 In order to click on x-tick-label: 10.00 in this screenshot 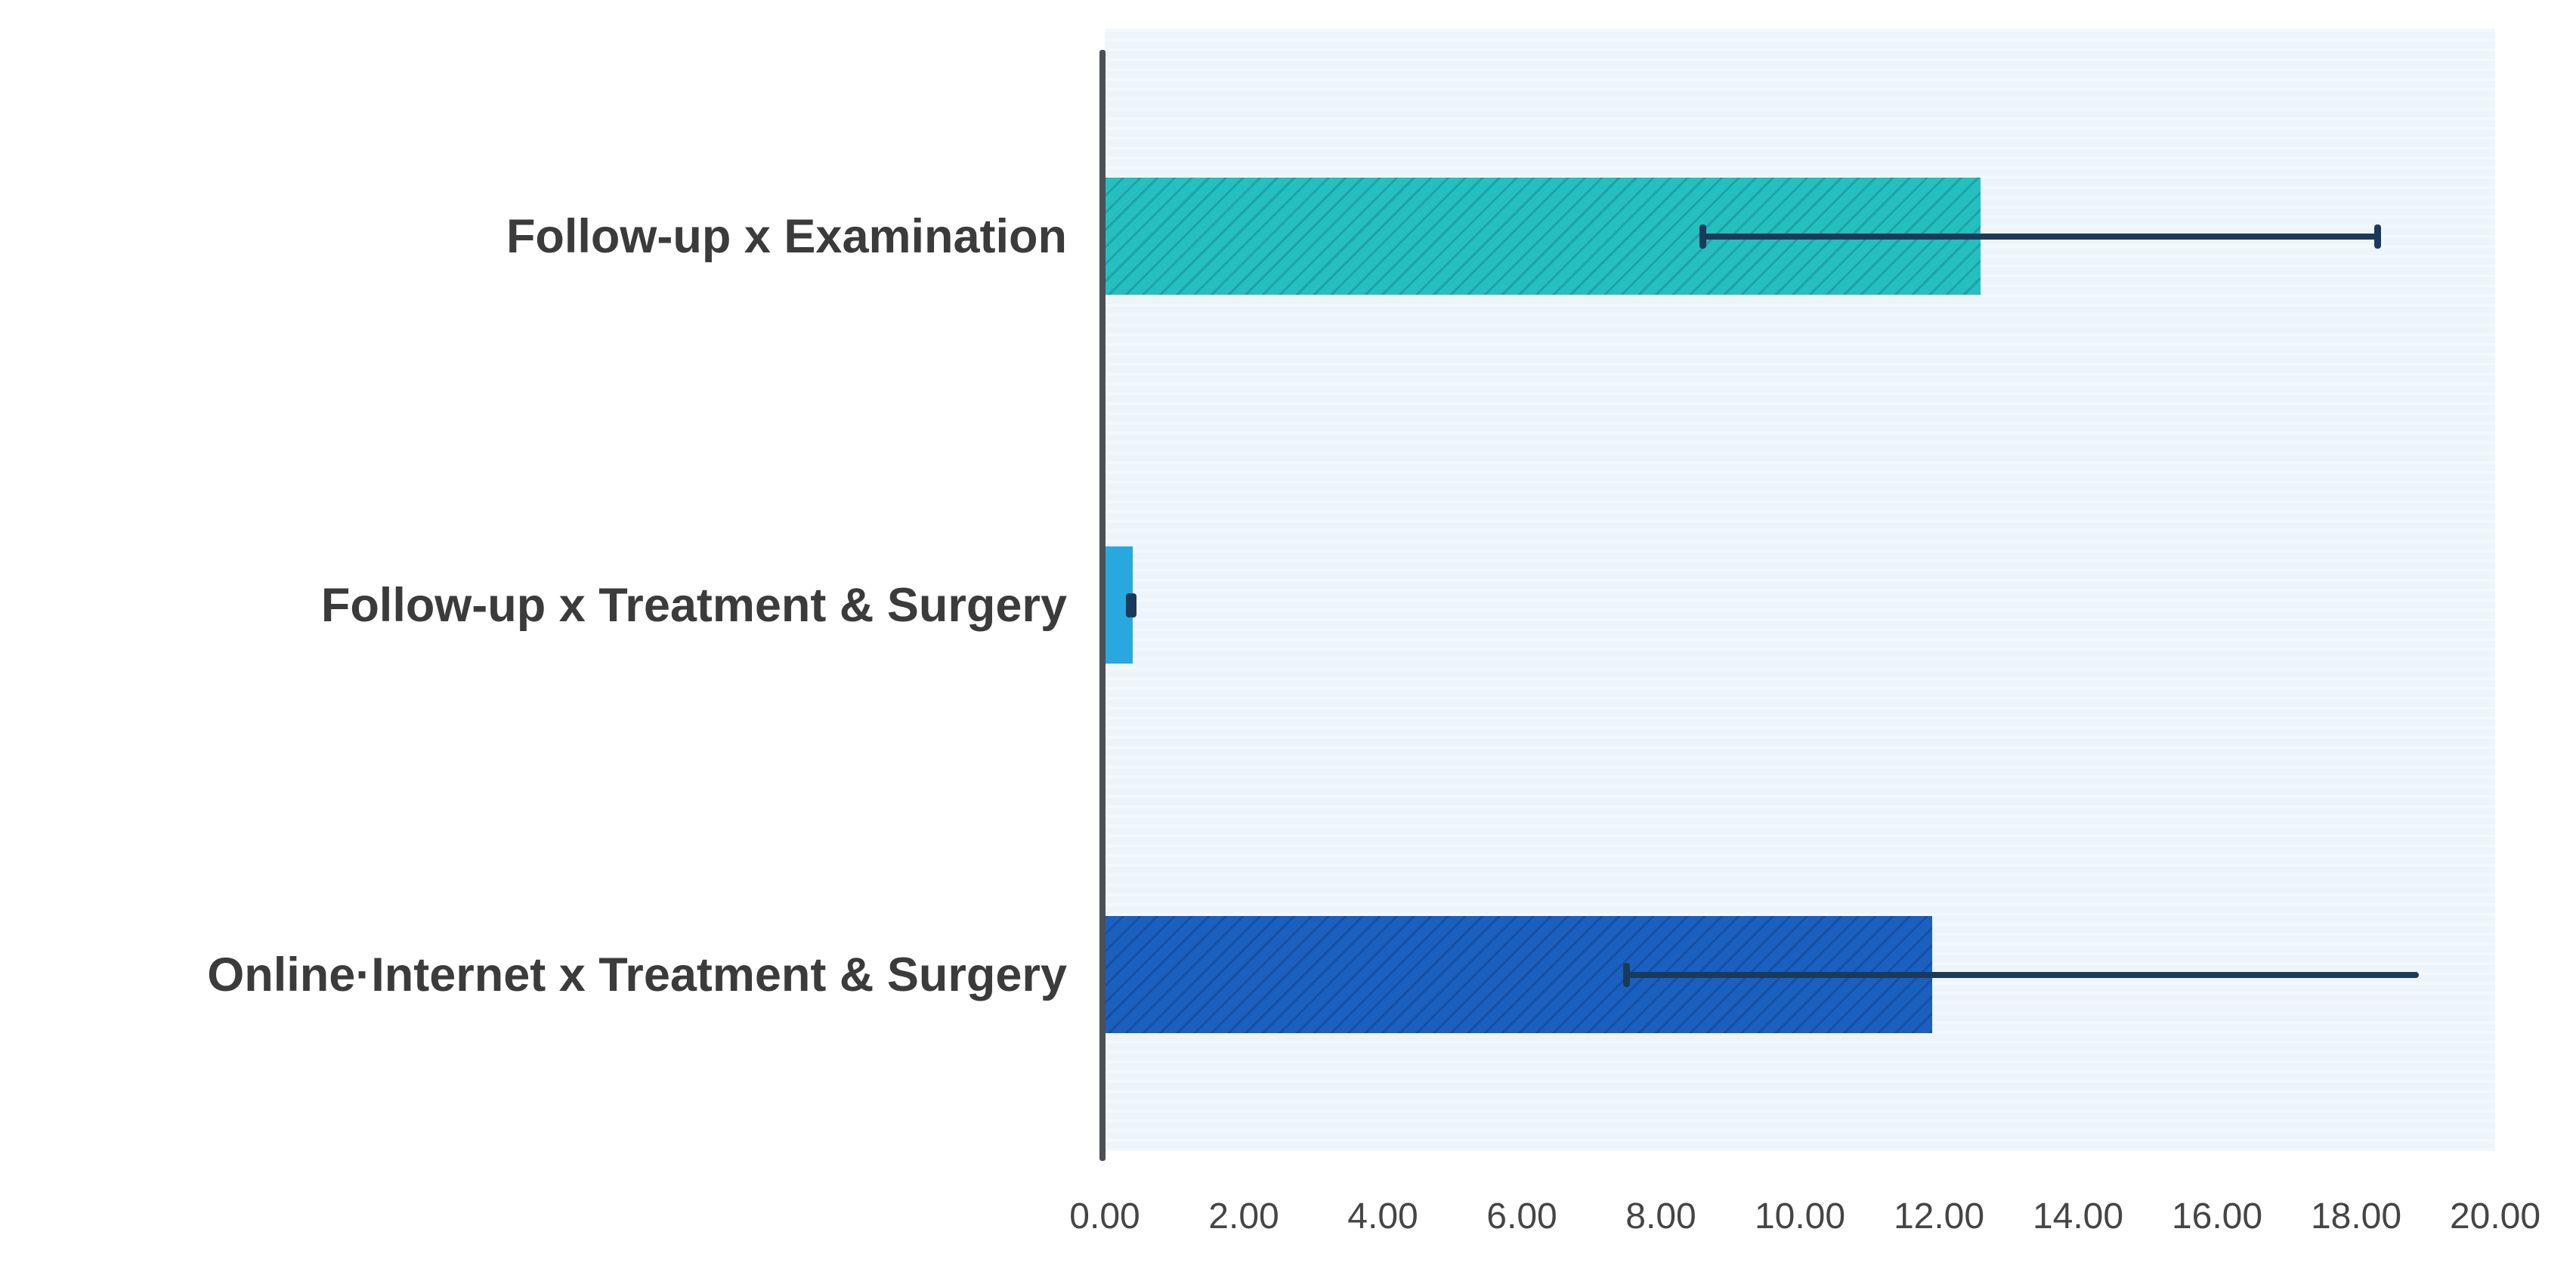, I will do `click(1800, 1216)`.